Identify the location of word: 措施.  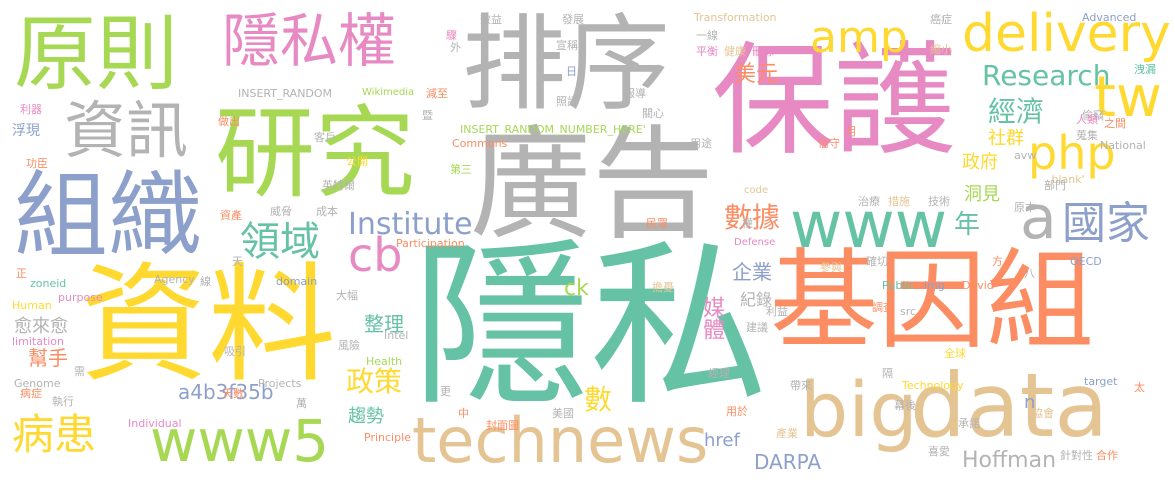
(899, 201).